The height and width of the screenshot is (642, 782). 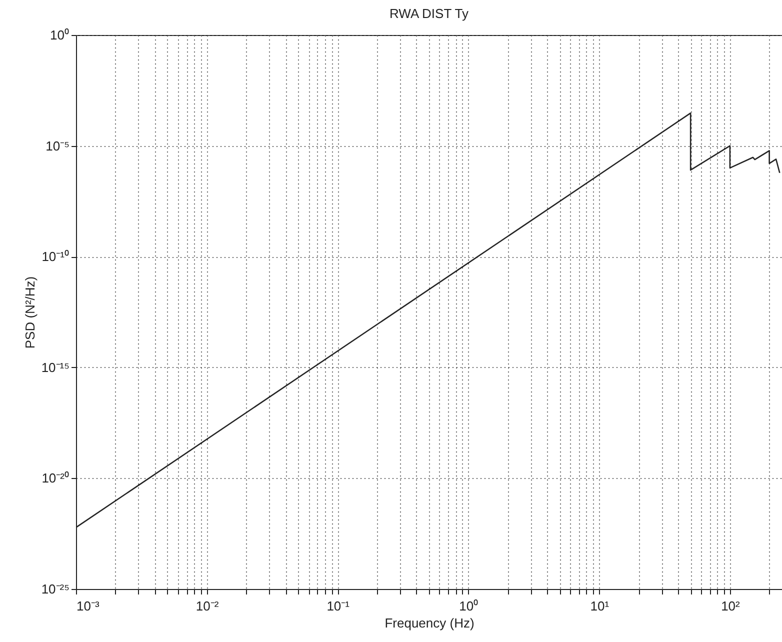 What do you see at coordinates (469, 606) in the screenshot?
I see `x-tick-label: 10⁰` at bounding box center [469, 606].